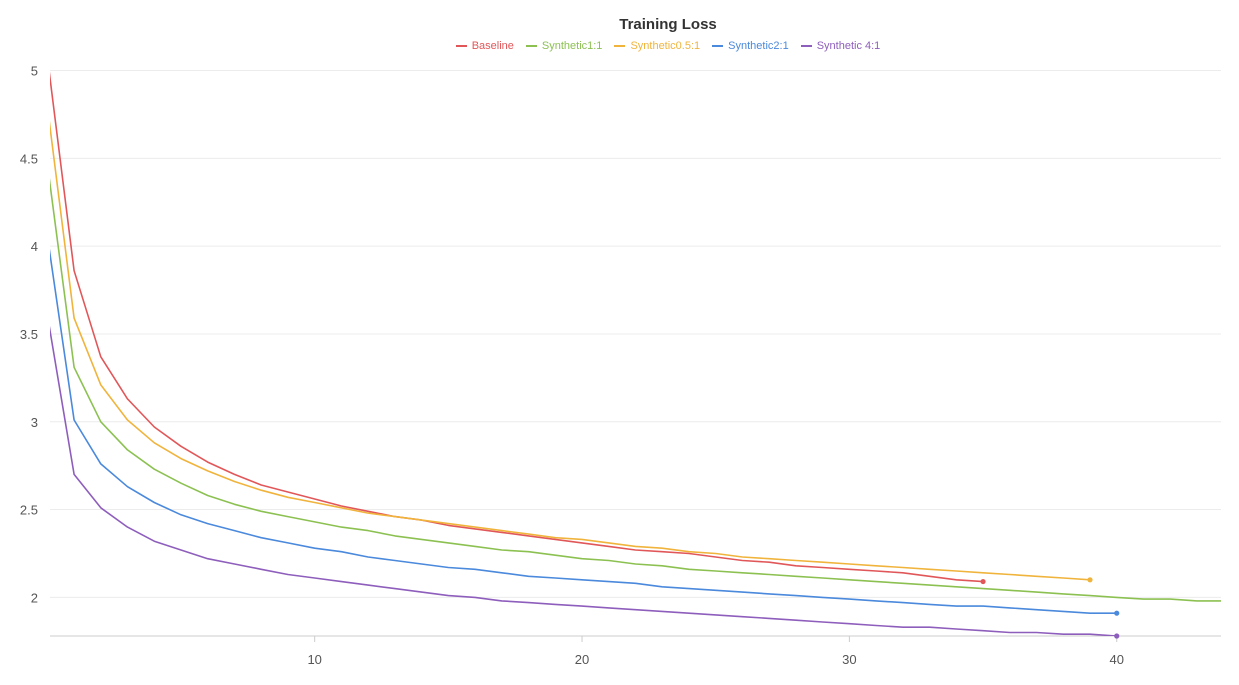 The height and width of the screenshot is (685, 1239). What do you see at coordinates (29, 510) in the screenshot?
I see `y-tick-label: 2.5` at bounding box center [29, 510].